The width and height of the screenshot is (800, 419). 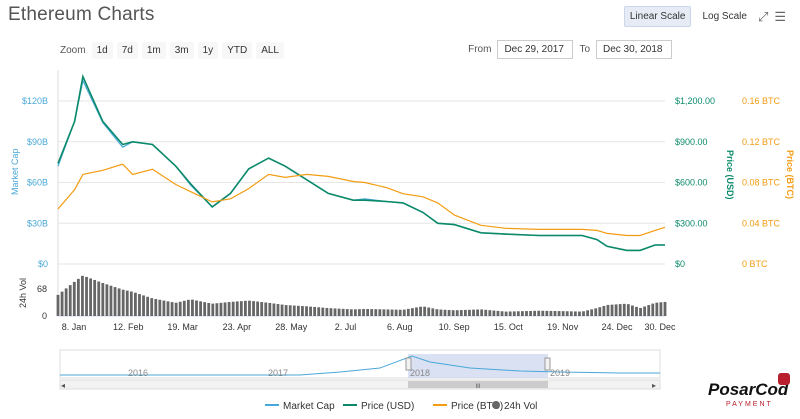 I want to click on y-tick-volume: 68, so click(x=42, y=289).